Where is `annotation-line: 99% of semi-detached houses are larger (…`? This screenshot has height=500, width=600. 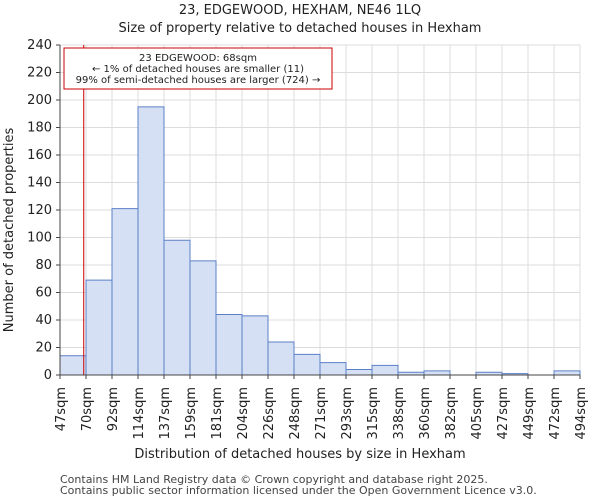 annotation-line: 99% of semi-detached houses are larger (… is located at coordinates (198, 80).